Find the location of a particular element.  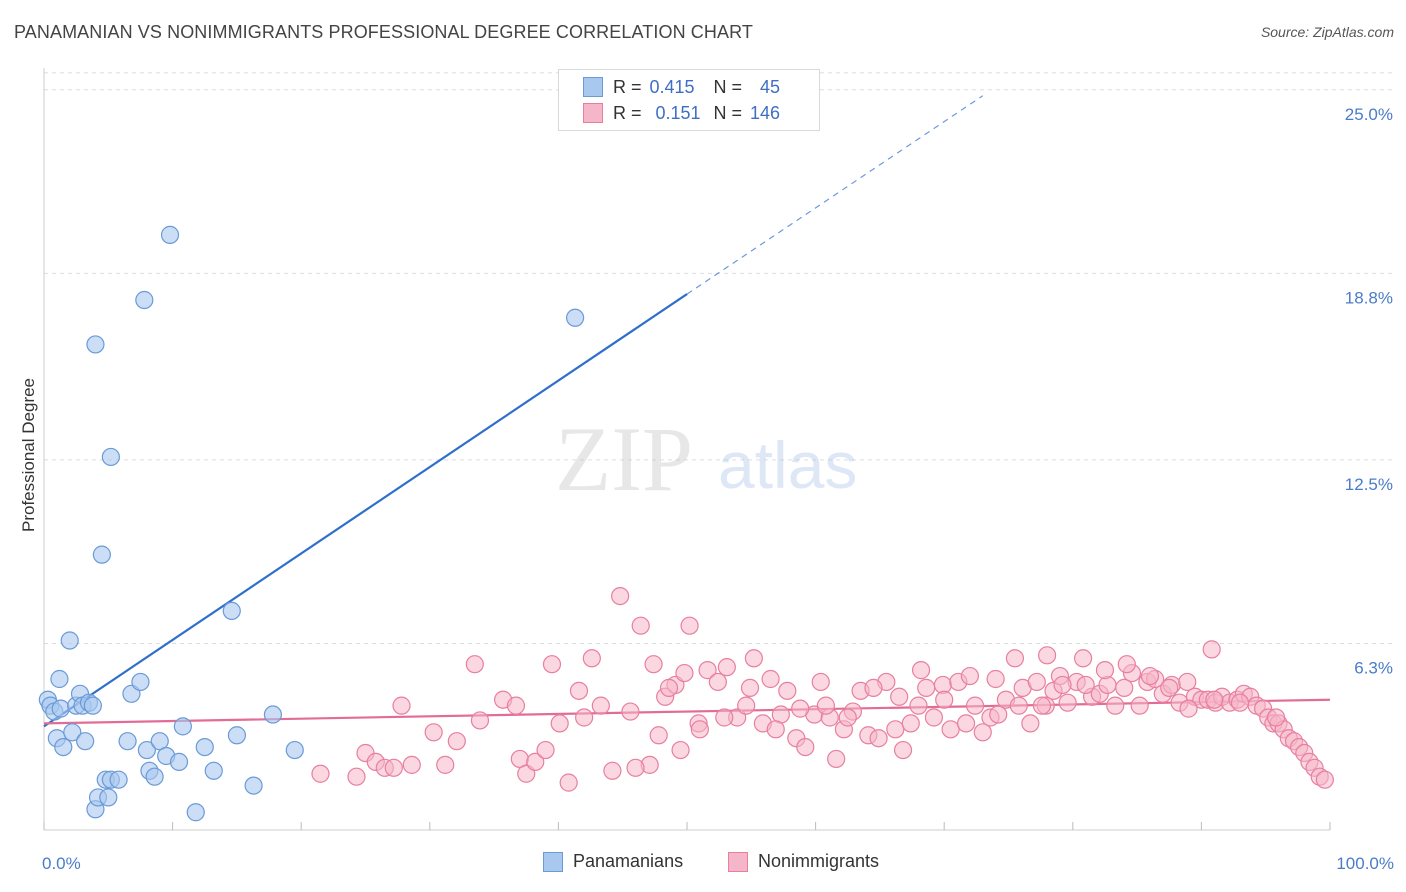

legend-label-panamanians: Panamanians is located at coordinates (628, 861).